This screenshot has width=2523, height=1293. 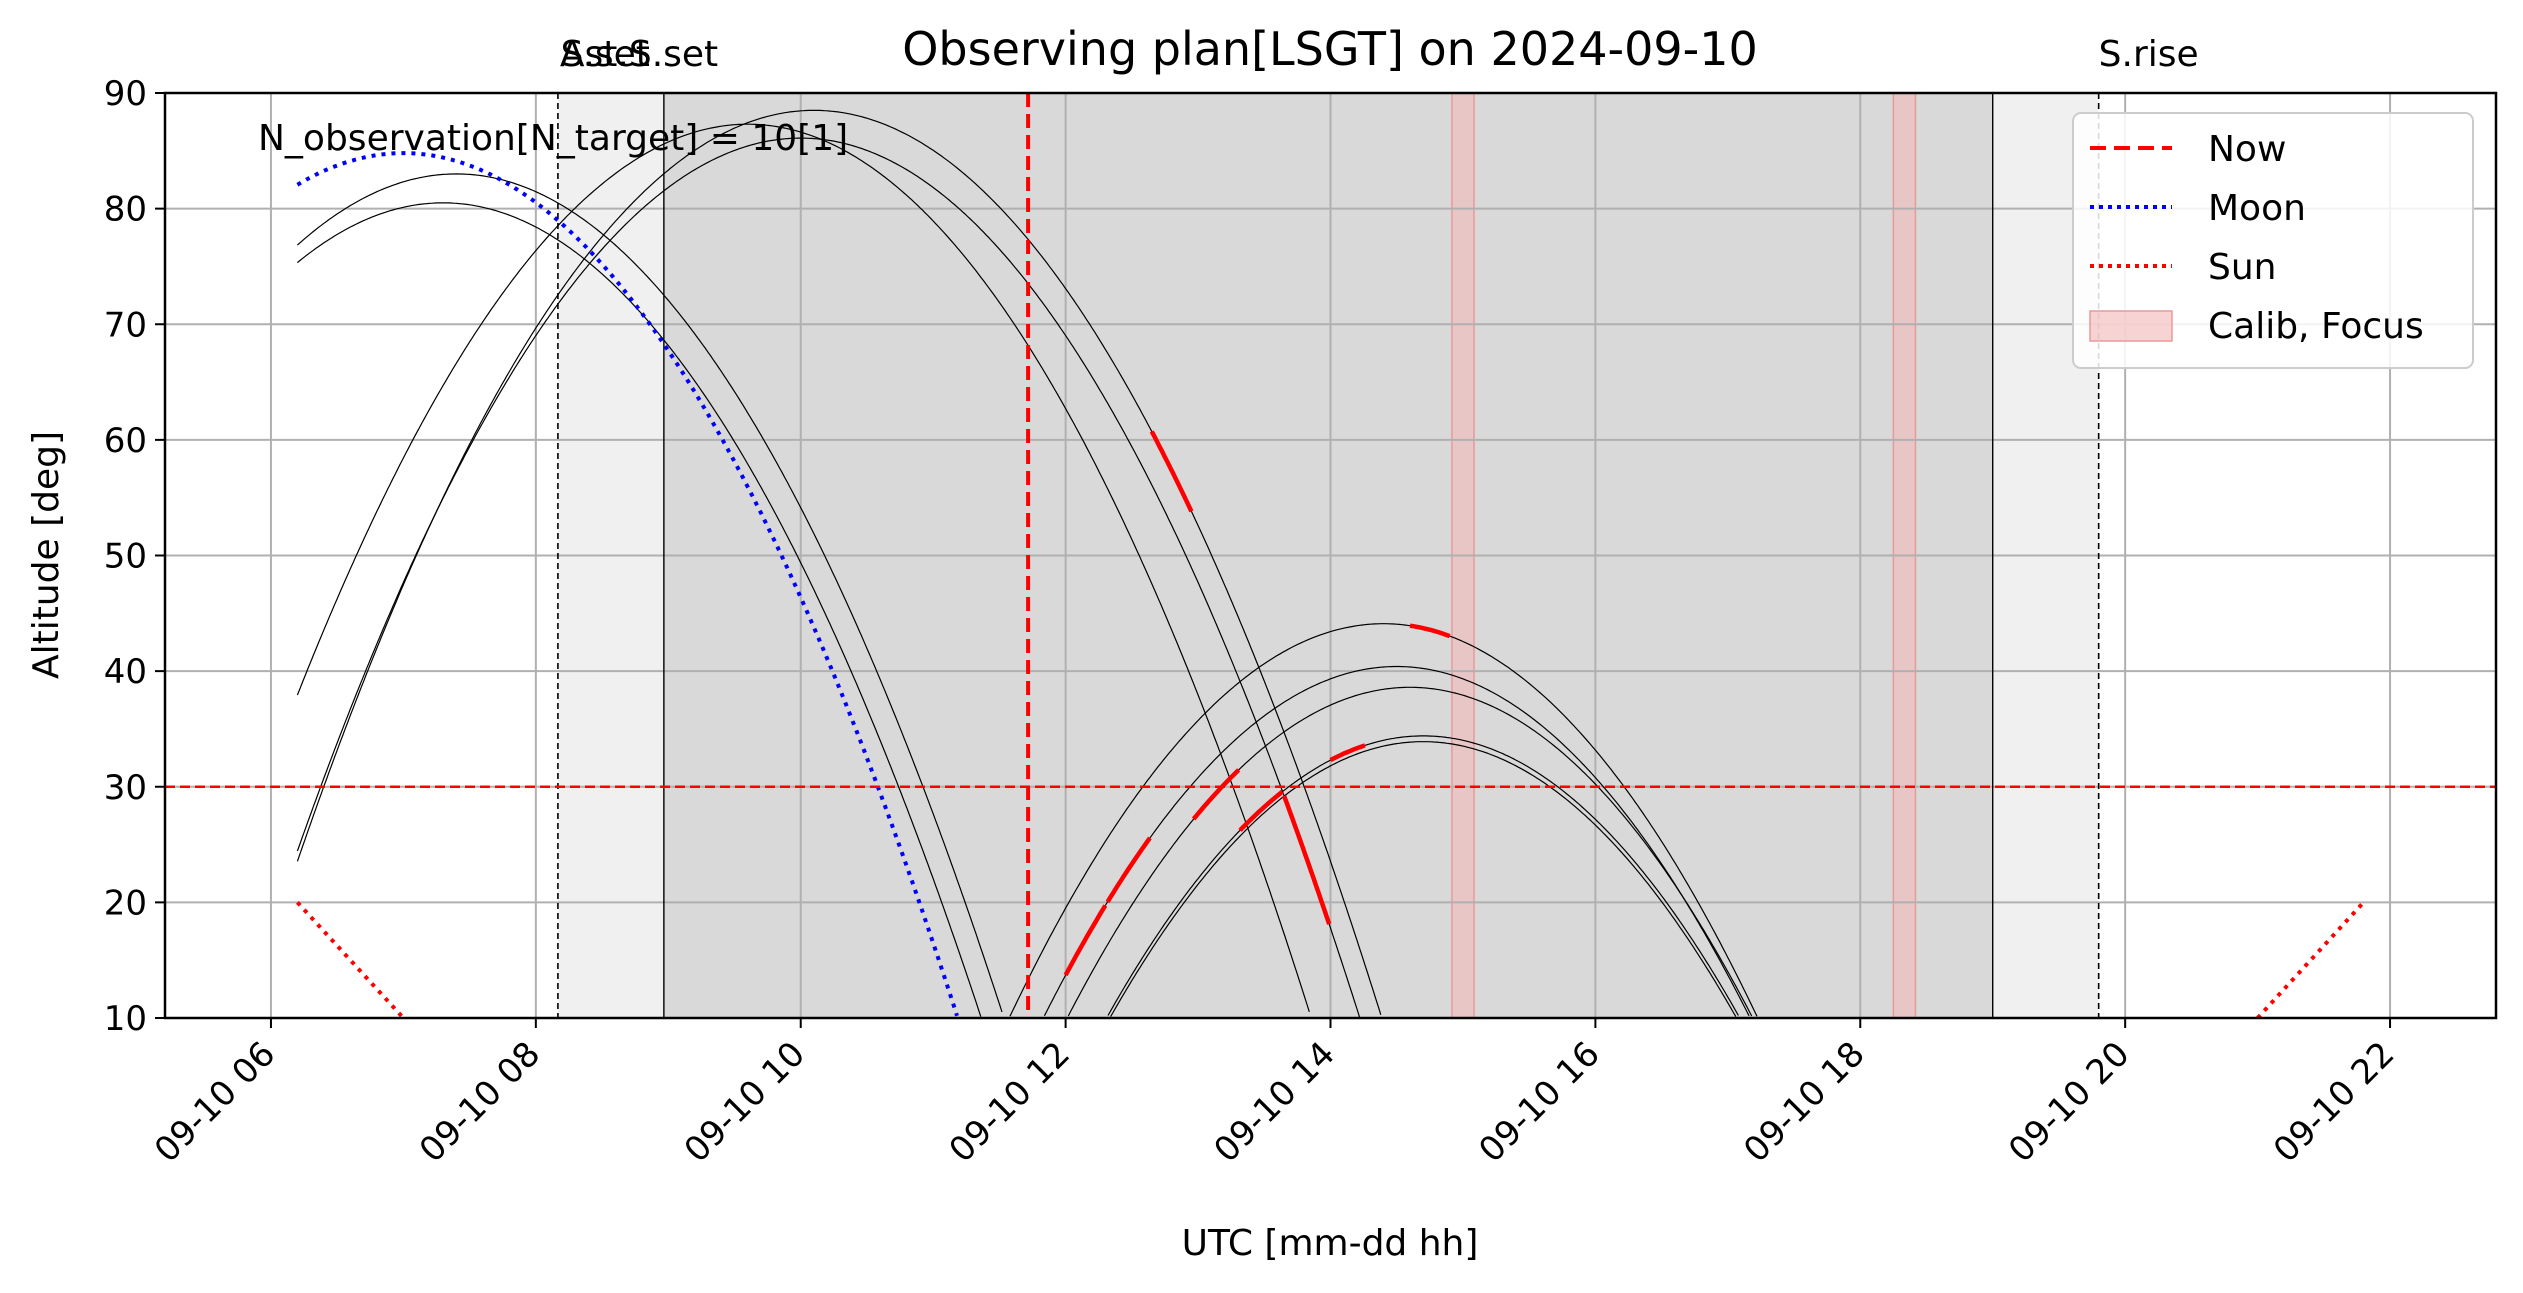 I want to click on legend: Now Moon Sun Calib, Focus, so click(x=2273, y=240).